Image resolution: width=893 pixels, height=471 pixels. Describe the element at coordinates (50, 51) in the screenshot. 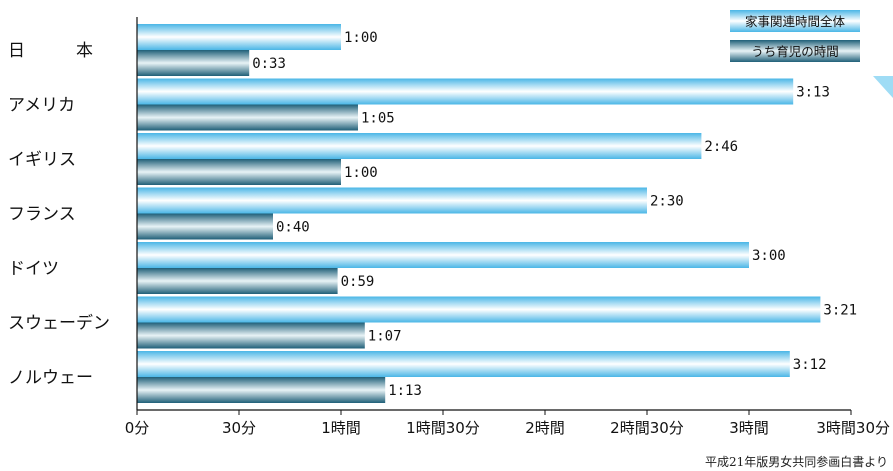

I see `category-label: 日 本` at that location.